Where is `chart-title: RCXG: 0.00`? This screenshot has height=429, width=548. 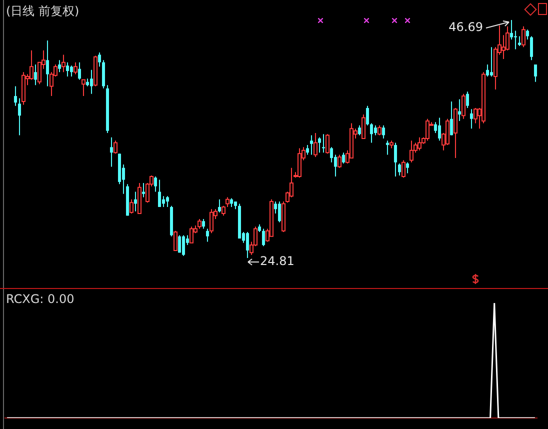 chart-title: RCXG: 0.00 is located at coordinates (40, 299).